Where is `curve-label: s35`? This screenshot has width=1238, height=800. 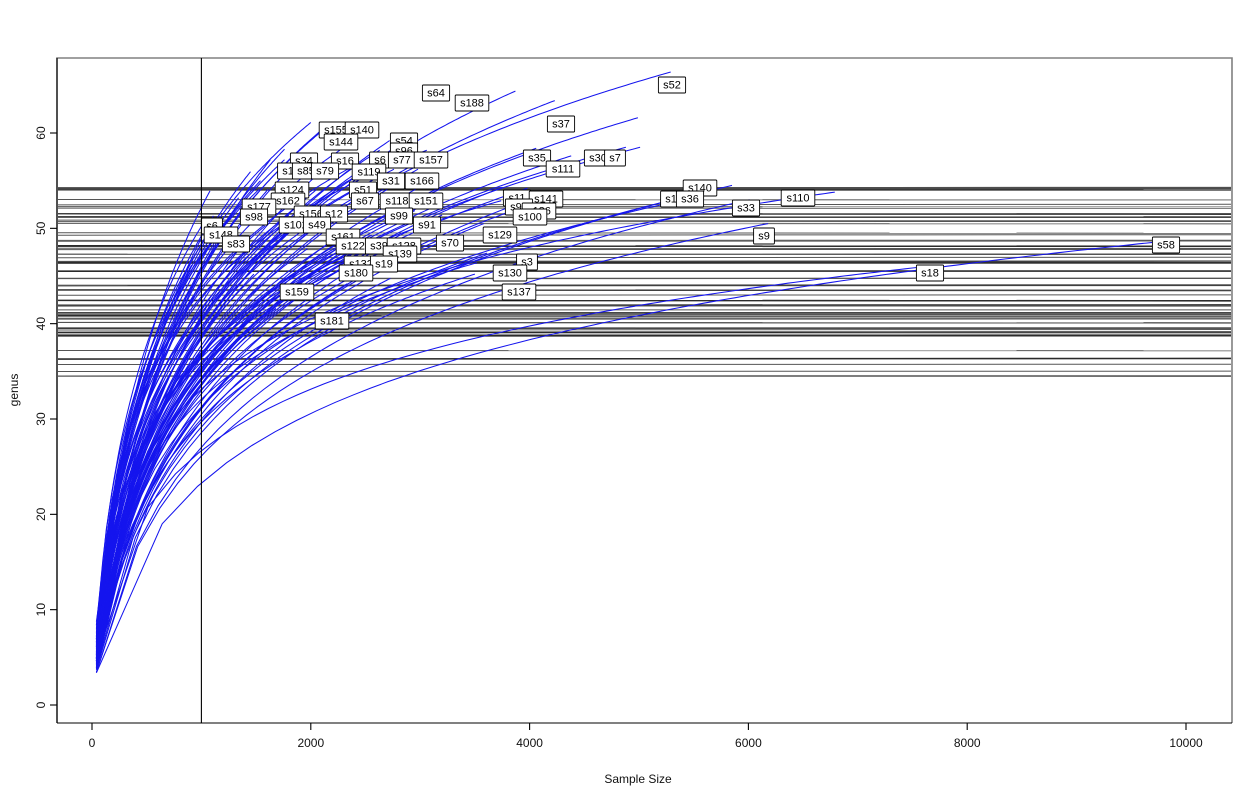 curve-label: s35 is located at coordinates (537, 158).